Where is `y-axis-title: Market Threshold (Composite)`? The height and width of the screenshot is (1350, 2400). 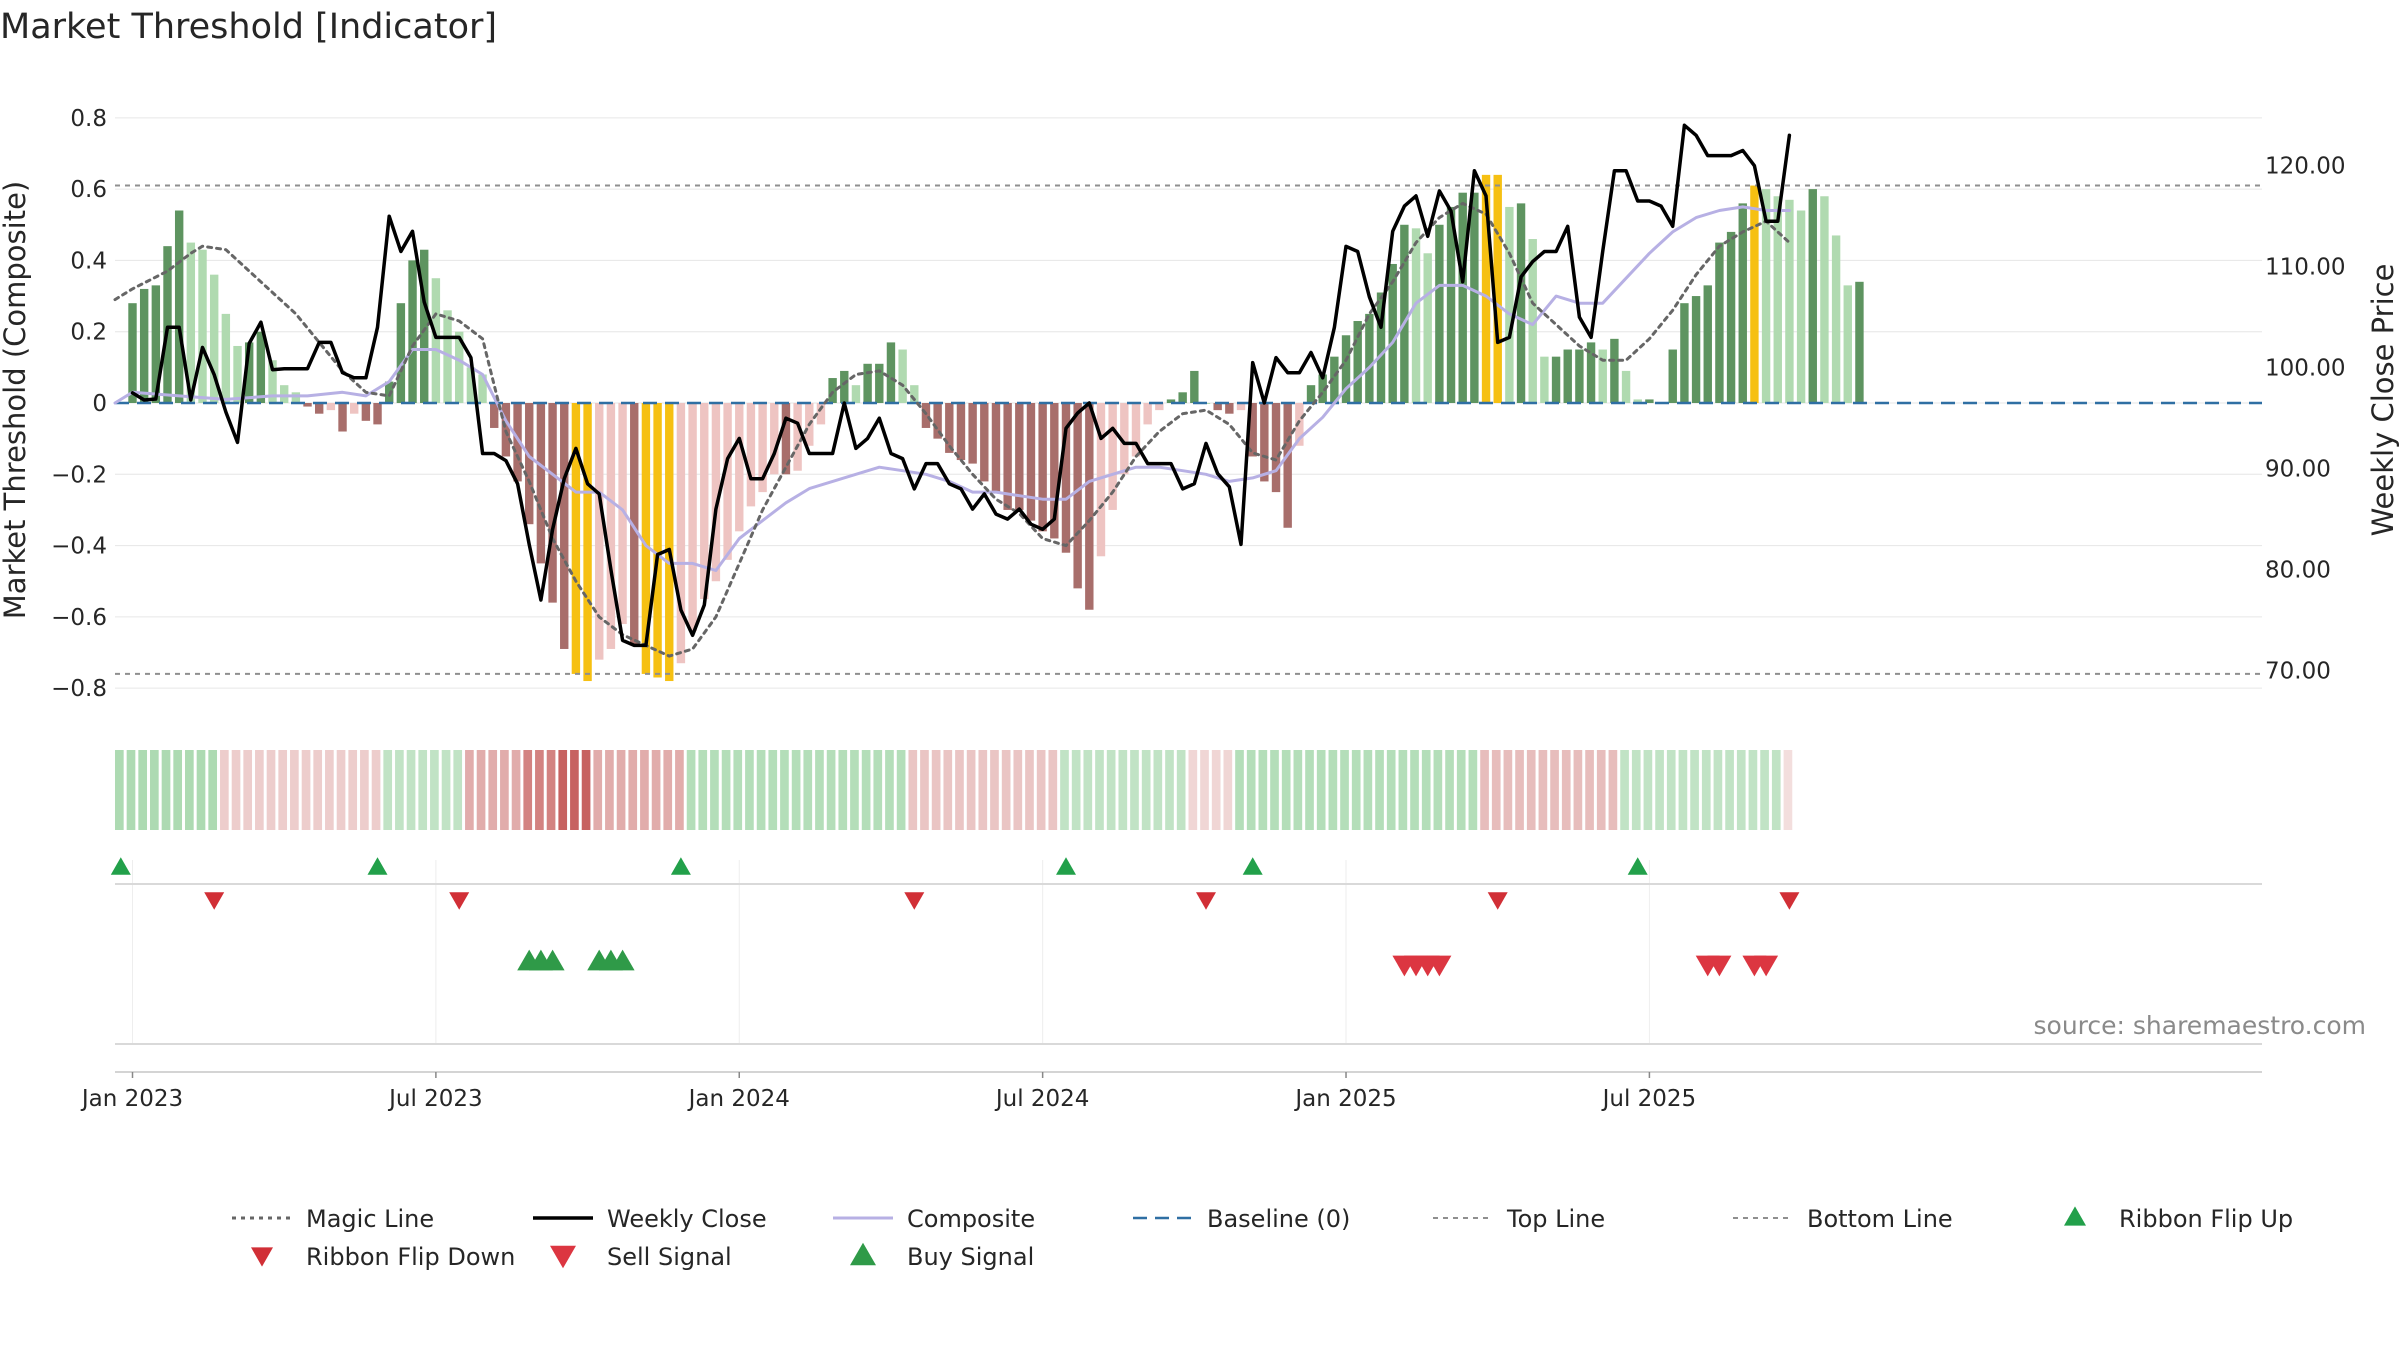
y-axis-title: Market Threshold (Composite) is located at coordinates (16, 400).